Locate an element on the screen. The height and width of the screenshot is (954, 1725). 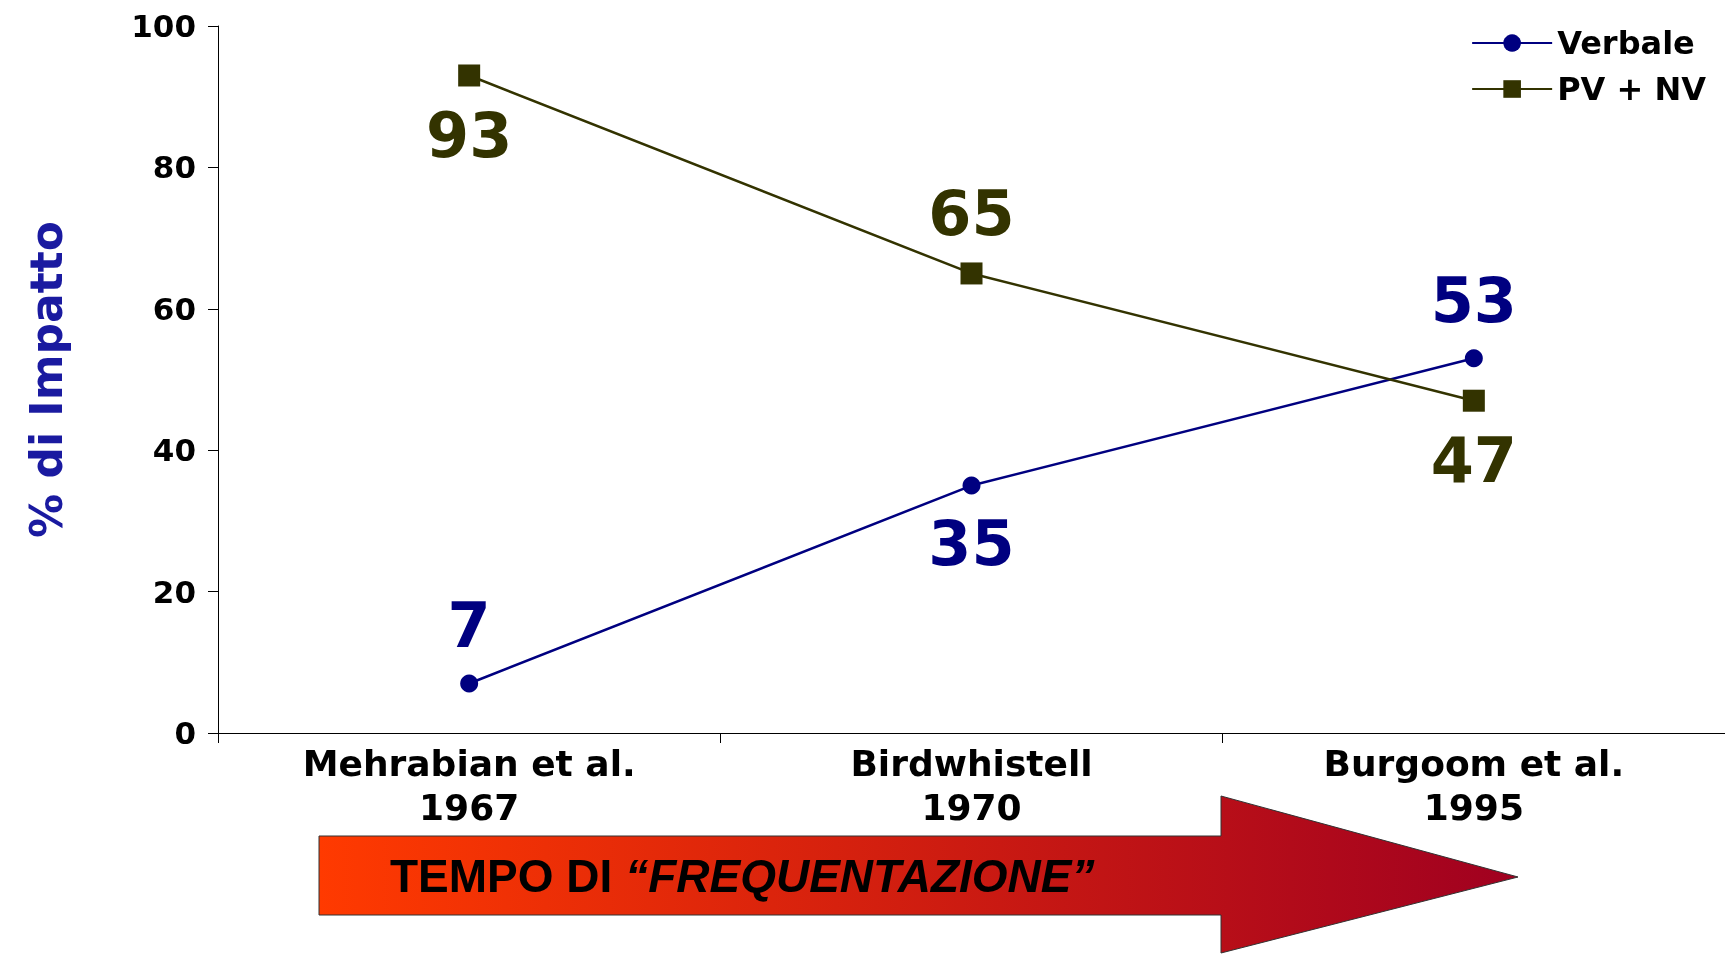
data-label: 53 is located at coordinates (1473, 300).